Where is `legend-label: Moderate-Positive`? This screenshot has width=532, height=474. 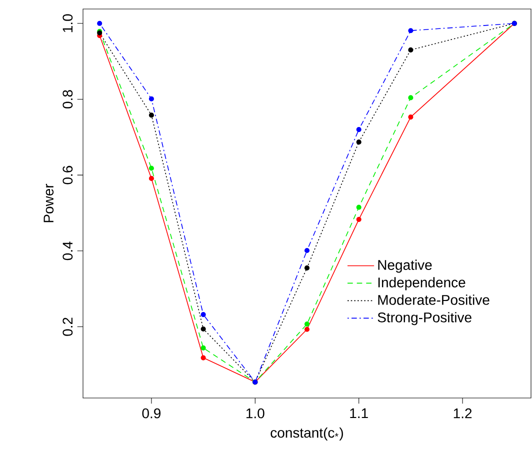 legend-label: Moderate-Positive is located at coordinates (434, 299).